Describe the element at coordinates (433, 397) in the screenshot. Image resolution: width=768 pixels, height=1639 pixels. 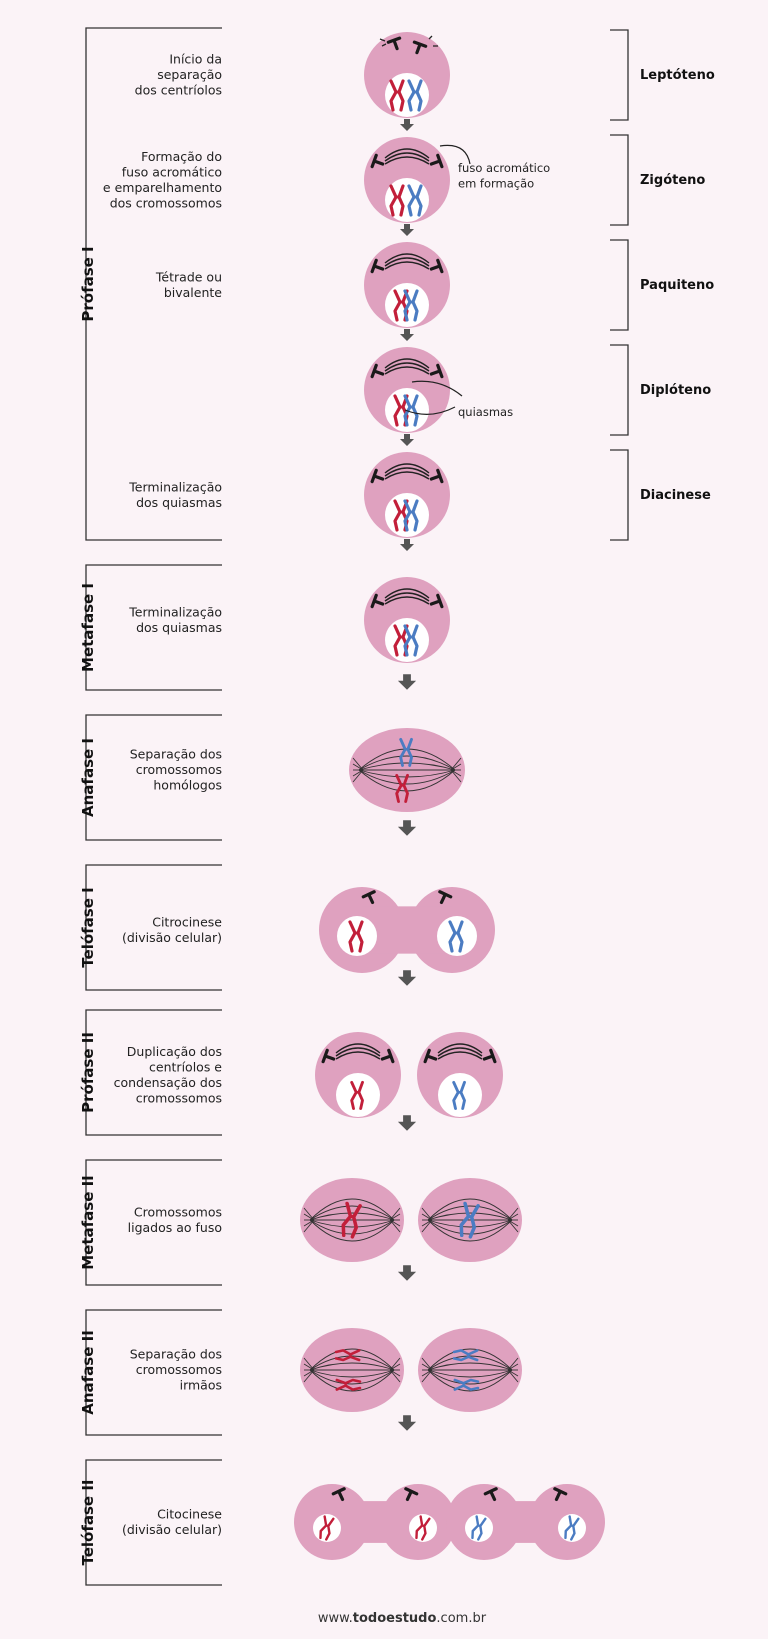
I see `annotation-arrow` at that location.